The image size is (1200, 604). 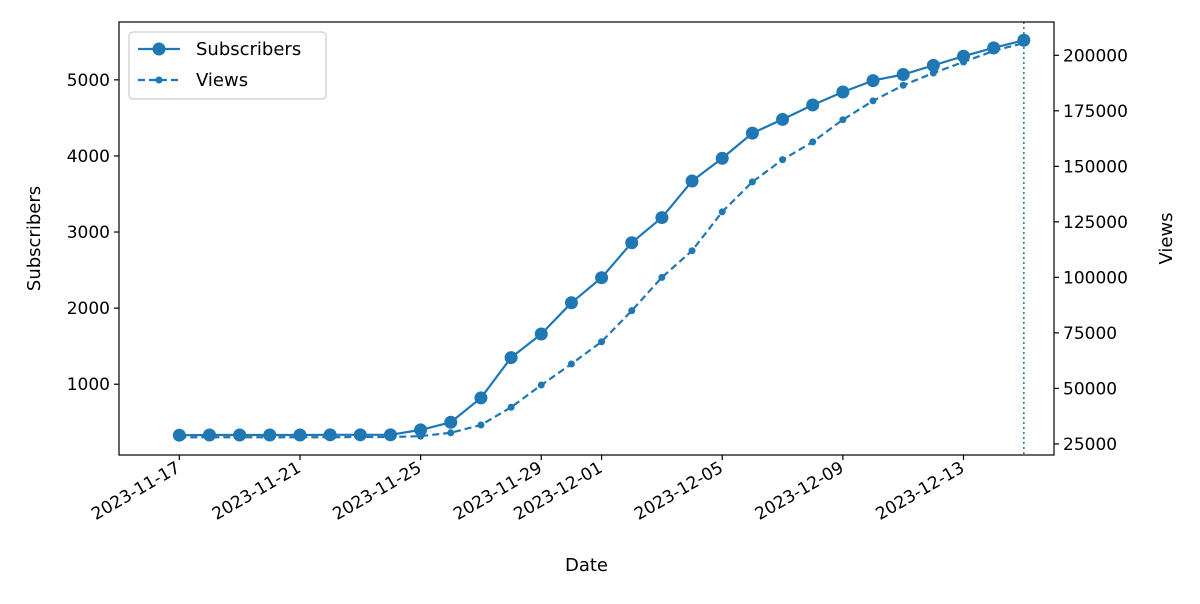 What do you see at coordinates (1090, 389) in the screenshot?
I see `y-right-tick-label: 50000` at bounding box center [1090, 389].